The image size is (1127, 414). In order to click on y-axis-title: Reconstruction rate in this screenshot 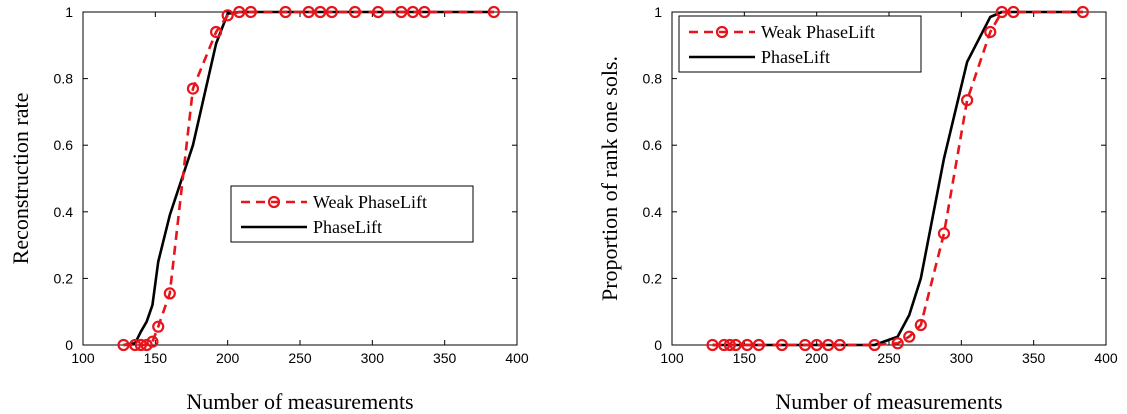, I will do `click(20, 179)`.